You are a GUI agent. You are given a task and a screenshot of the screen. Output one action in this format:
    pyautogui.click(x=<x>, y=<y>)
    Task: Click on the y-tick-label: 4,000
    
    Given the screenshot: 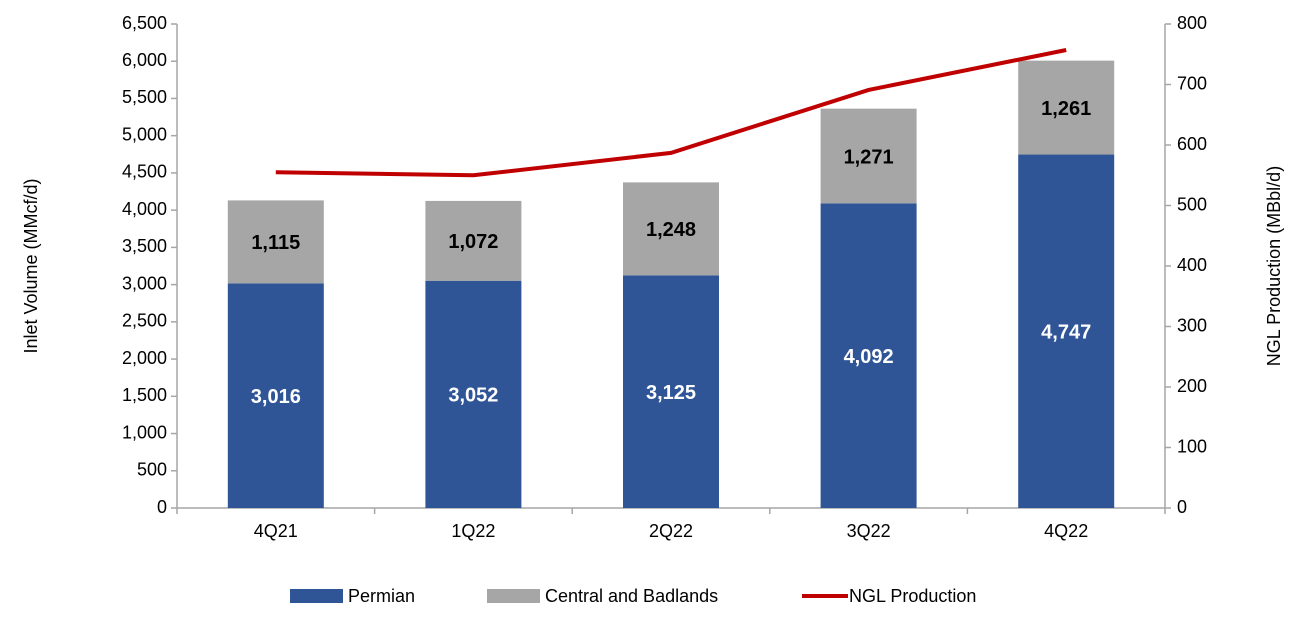 What is the action you would take?
    pyautogui.click(x=144, y=209)
    